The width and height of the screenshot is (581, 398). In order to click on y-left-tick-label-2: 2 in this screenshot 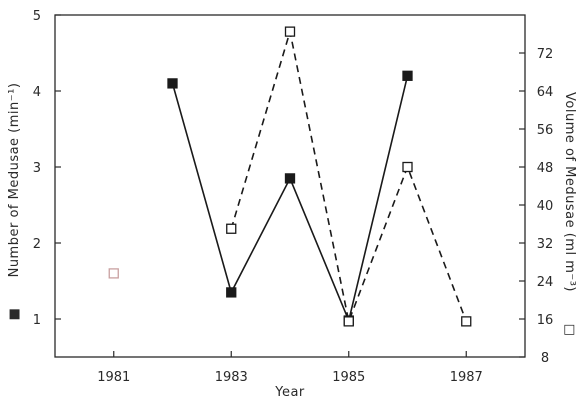, I will do `click(37, 244)`.